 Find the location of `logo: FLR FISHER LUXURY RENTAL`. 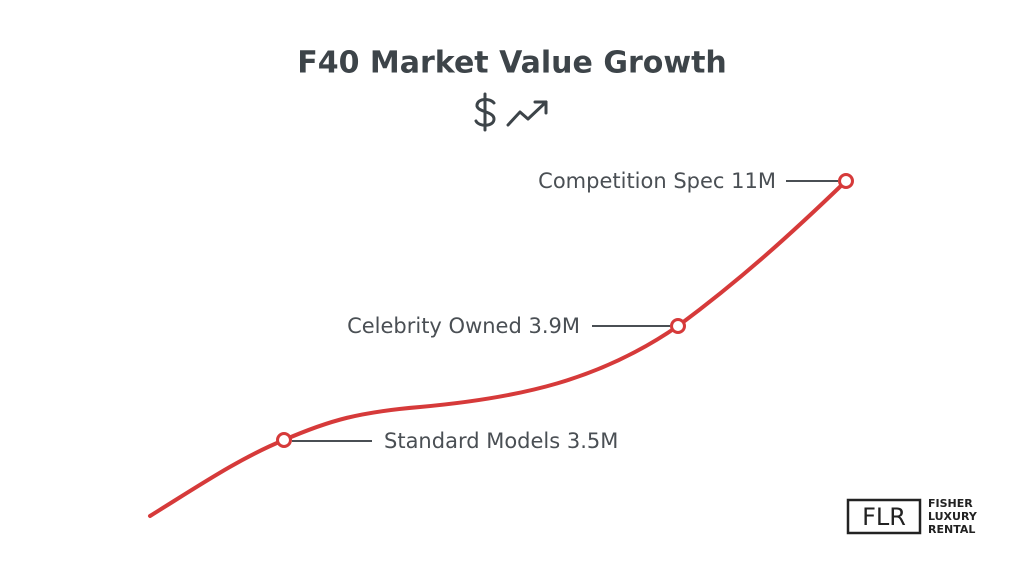

logo: FLR FISHER LUXURY RENTAL is located at coordinates (912, 516).